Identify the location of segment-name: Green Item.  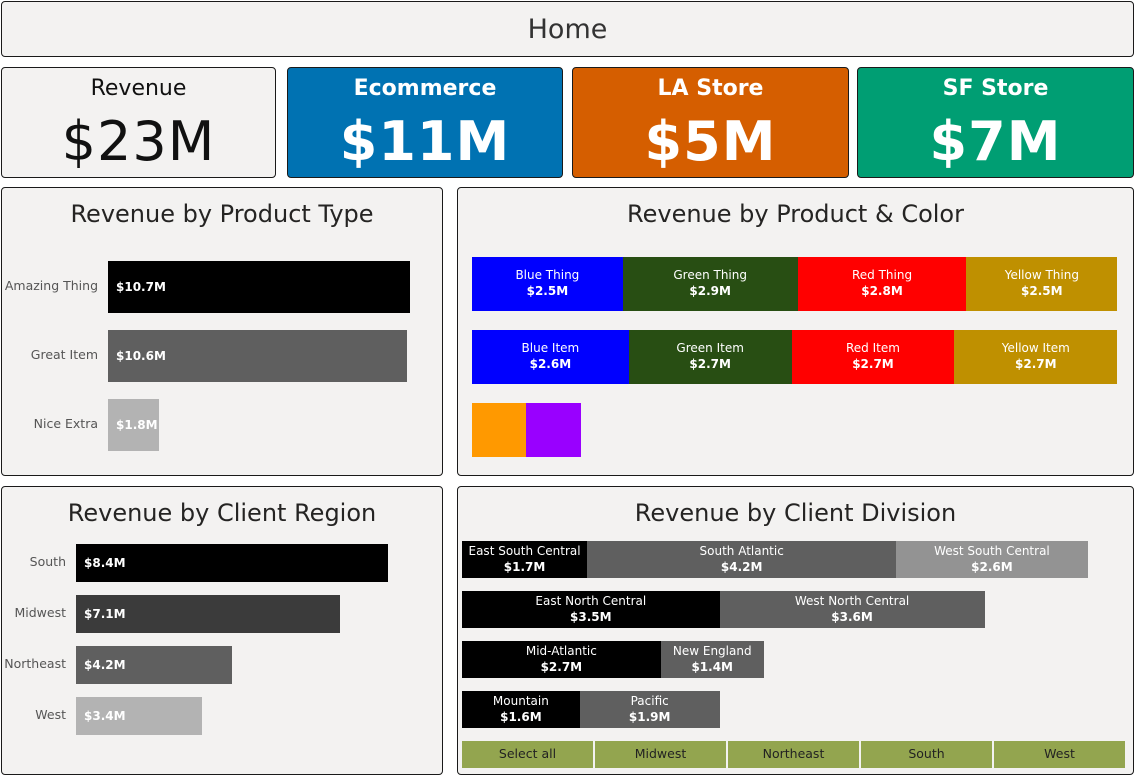
(710, 348).